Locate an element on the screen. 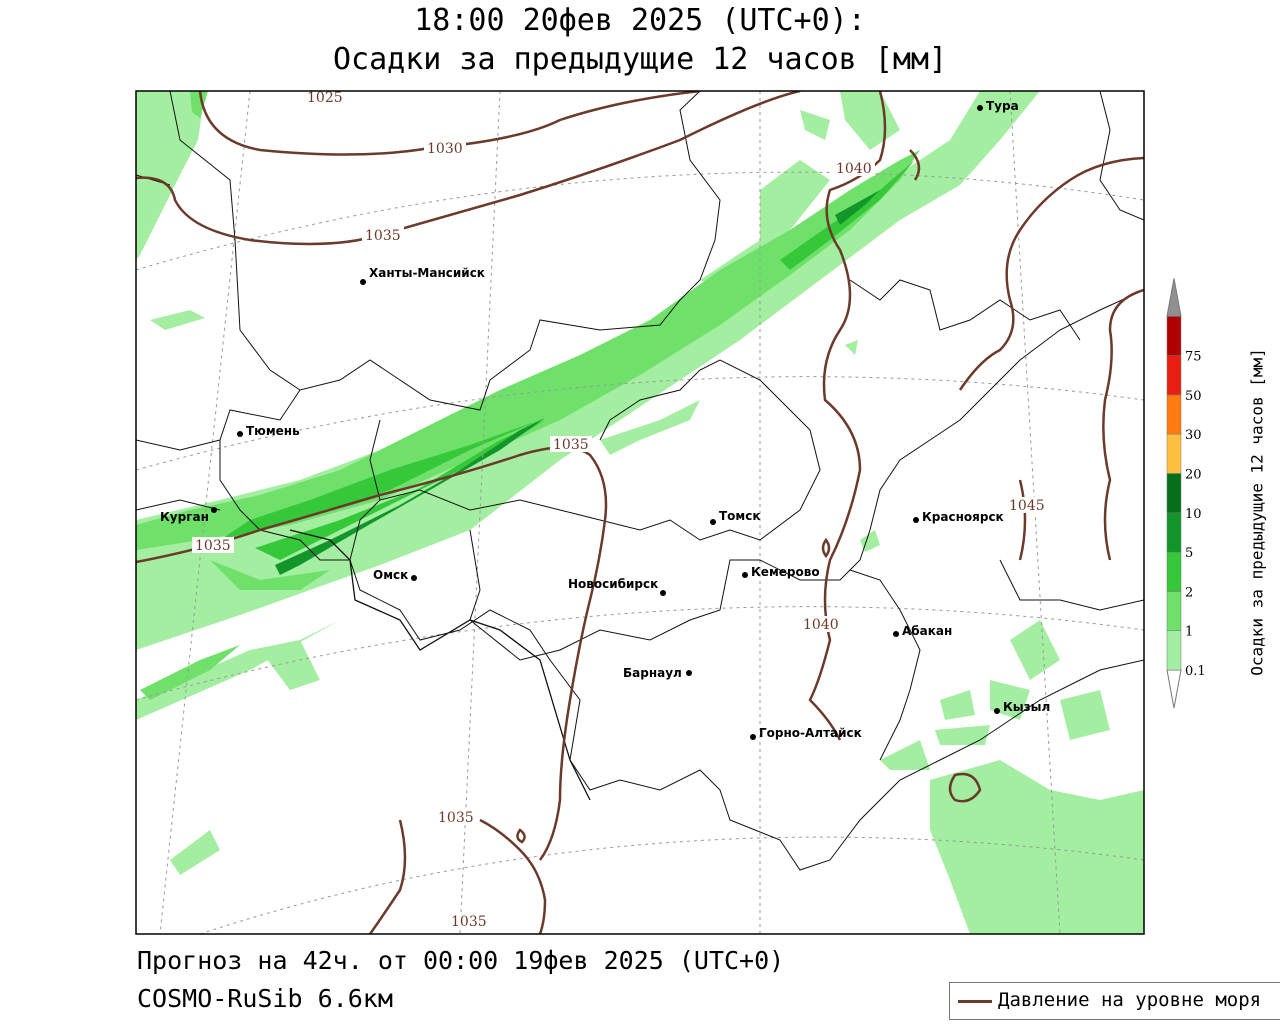 This screenshot has width=1280, height=1024. city-label-gorno-altaysk: Горно-Алтайск is located at coordinates (810, 733).